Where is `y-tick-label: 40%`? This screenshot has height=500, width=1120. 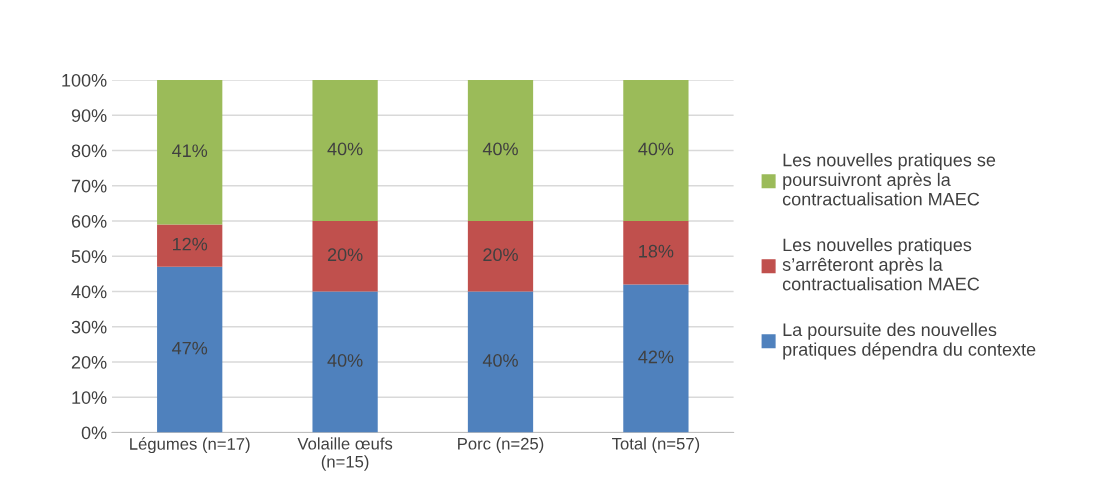 y-tick-label: 40% is located at coordinates (89, 292).